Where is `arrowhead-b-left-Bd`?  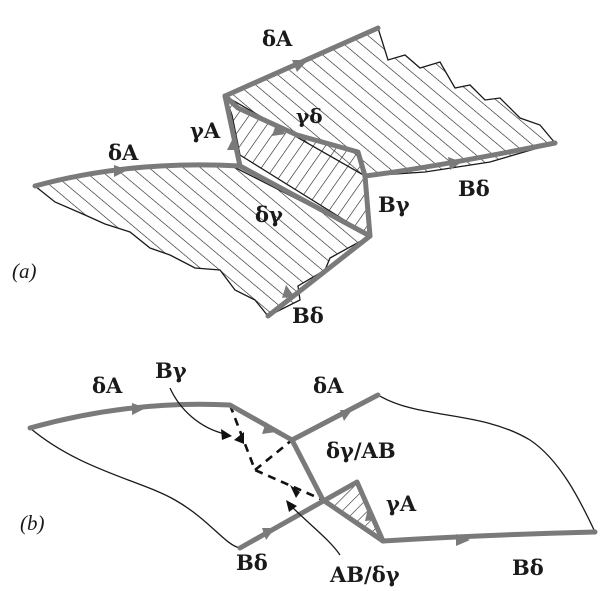
arrowhead-b-left-Bd is located at coordinates (268, 534).